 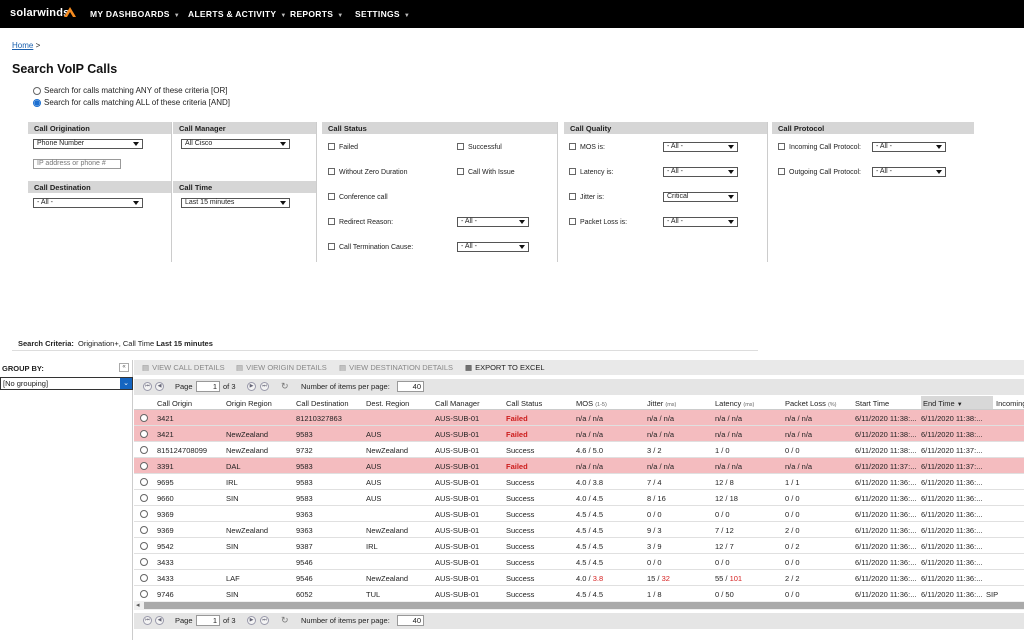 I want to click on incoming-protocol-select: - All -, so click(x=909, y=147).